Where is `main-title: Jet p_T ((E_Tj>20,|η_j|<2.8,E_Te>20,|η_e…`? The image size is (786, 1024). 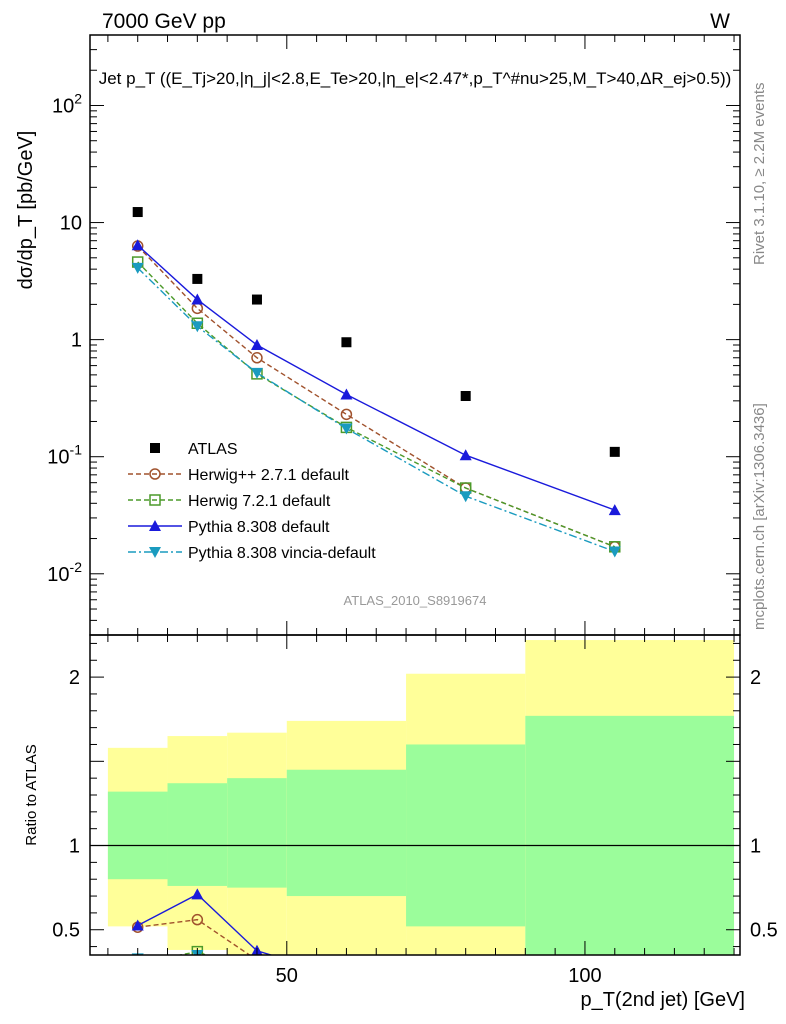
main-title: Jet p_T ((E_Tj>20,|η_j|<2.8,E_Te>20,|η_e… is located at coordinates (415, 78).